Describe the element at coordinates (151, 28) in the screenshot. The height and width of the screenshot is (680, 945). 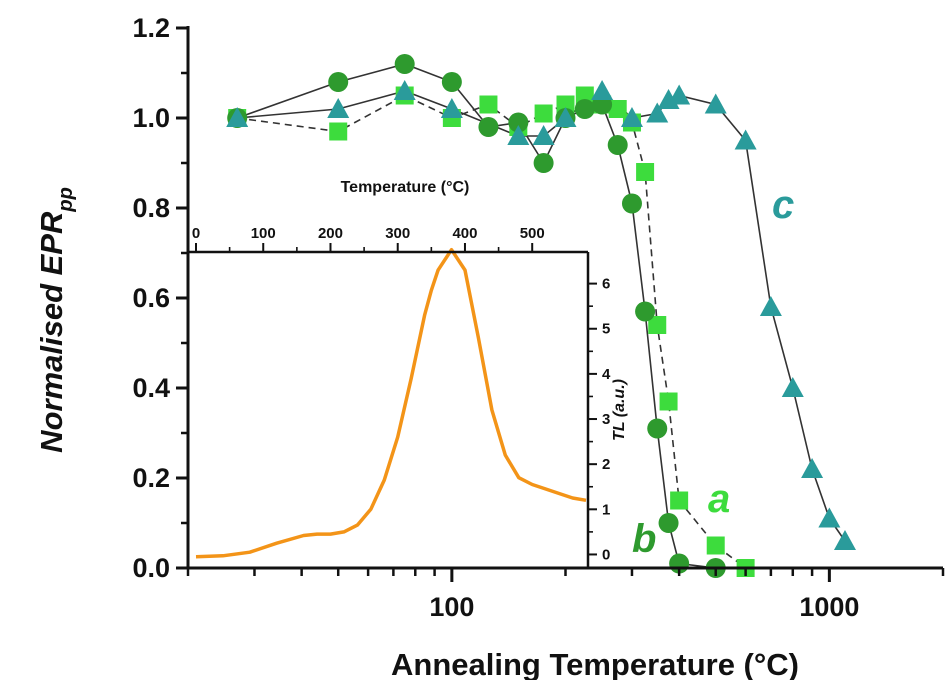
I see `main-y-tick-label: 1.2` at that location.